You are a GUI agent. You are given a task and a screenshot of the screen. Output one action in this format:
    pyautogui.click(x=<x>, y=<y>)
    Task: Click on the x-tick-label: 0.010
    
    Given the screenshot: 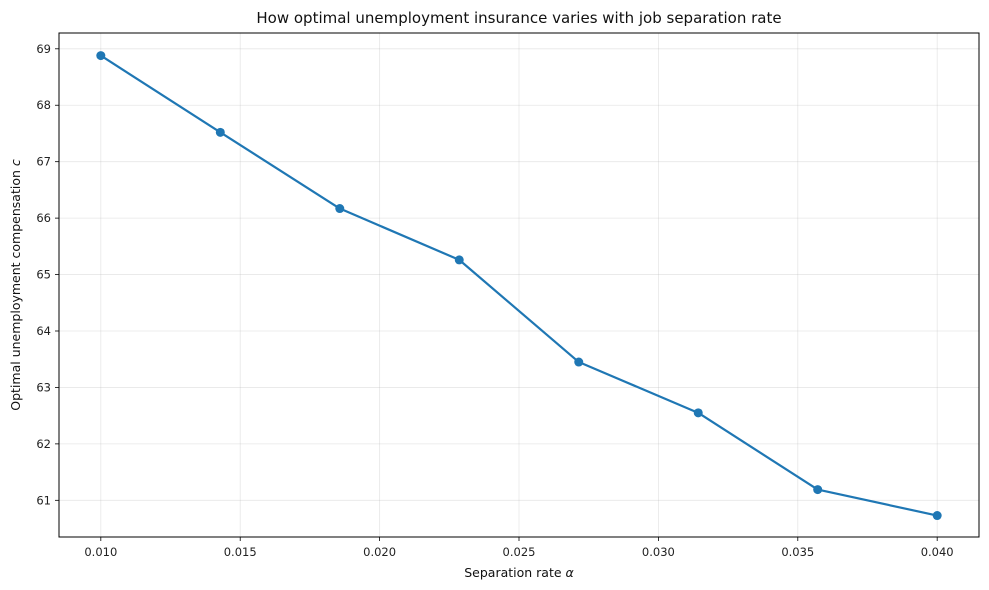 What is the action you would take?
    pyautogui.click(x=100, y=552)
    